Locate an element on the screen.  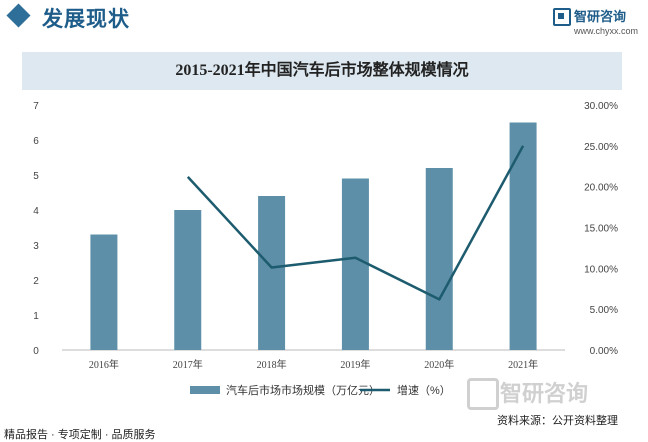
y-right-tick-label: 15.00% is located at coordinates (601, 229).